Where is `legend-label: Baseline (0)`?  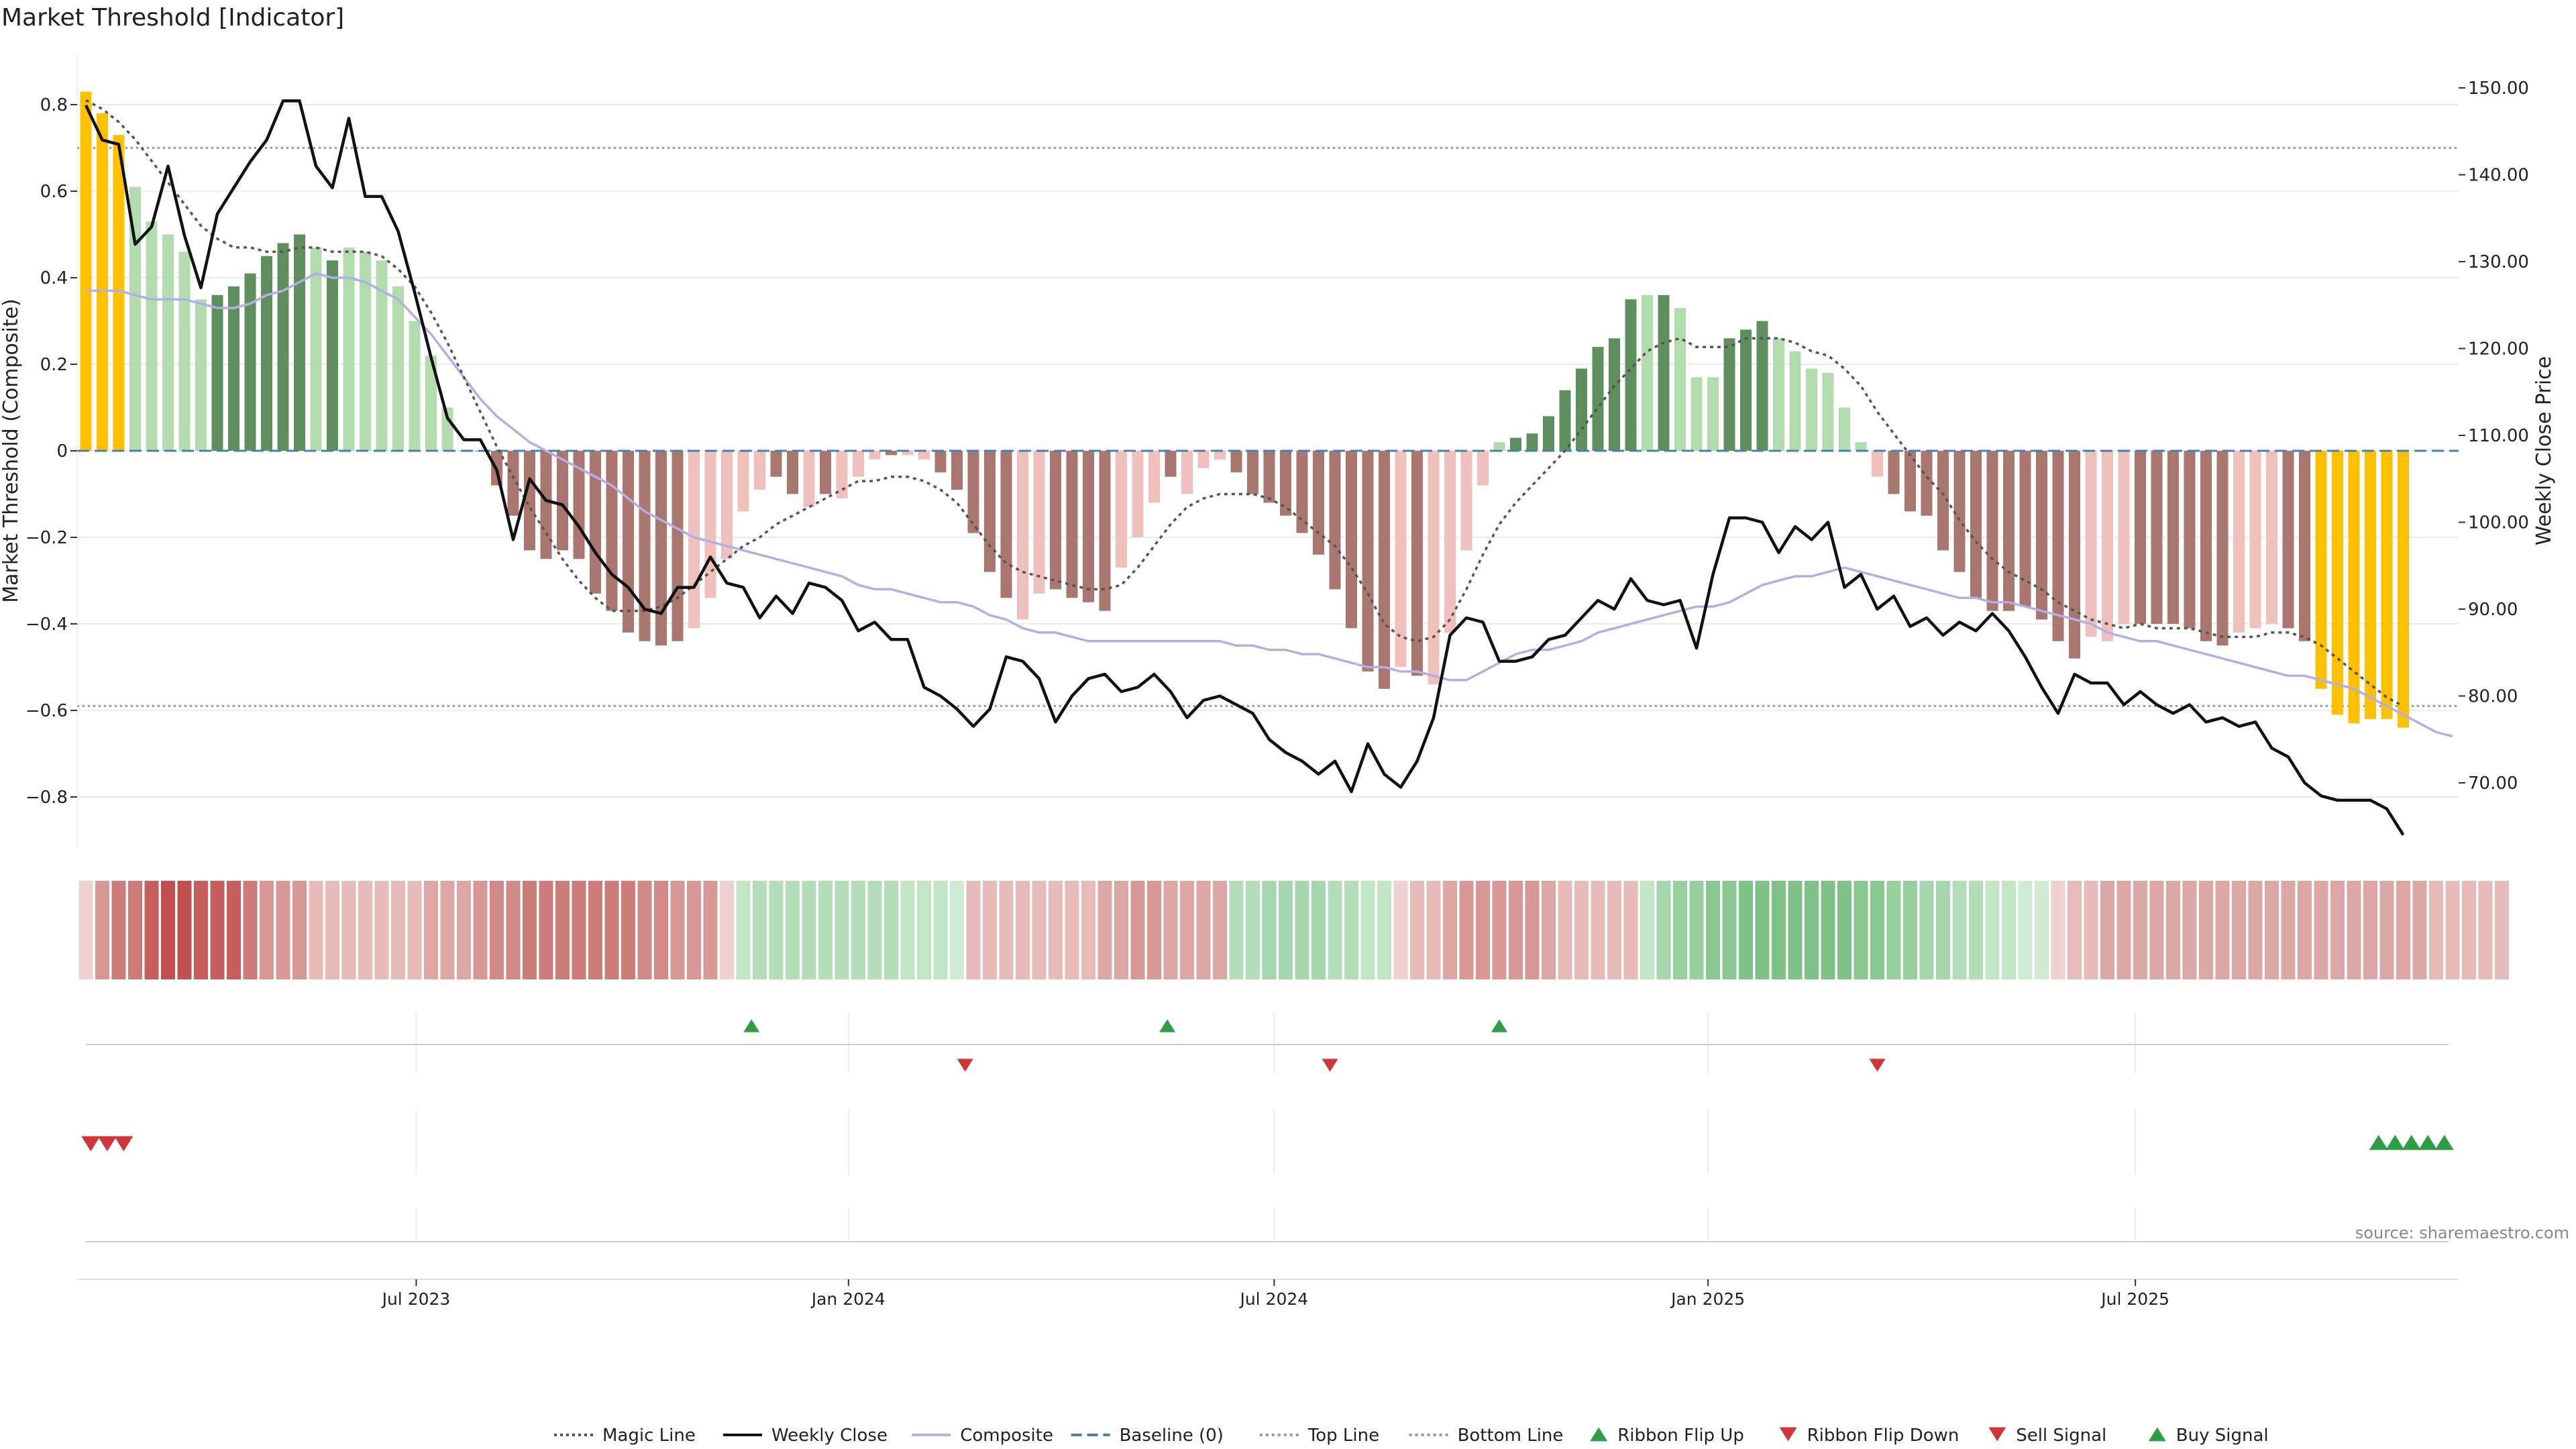
legend-label: Baseline (0) is located at coordinates (1172, 1436).